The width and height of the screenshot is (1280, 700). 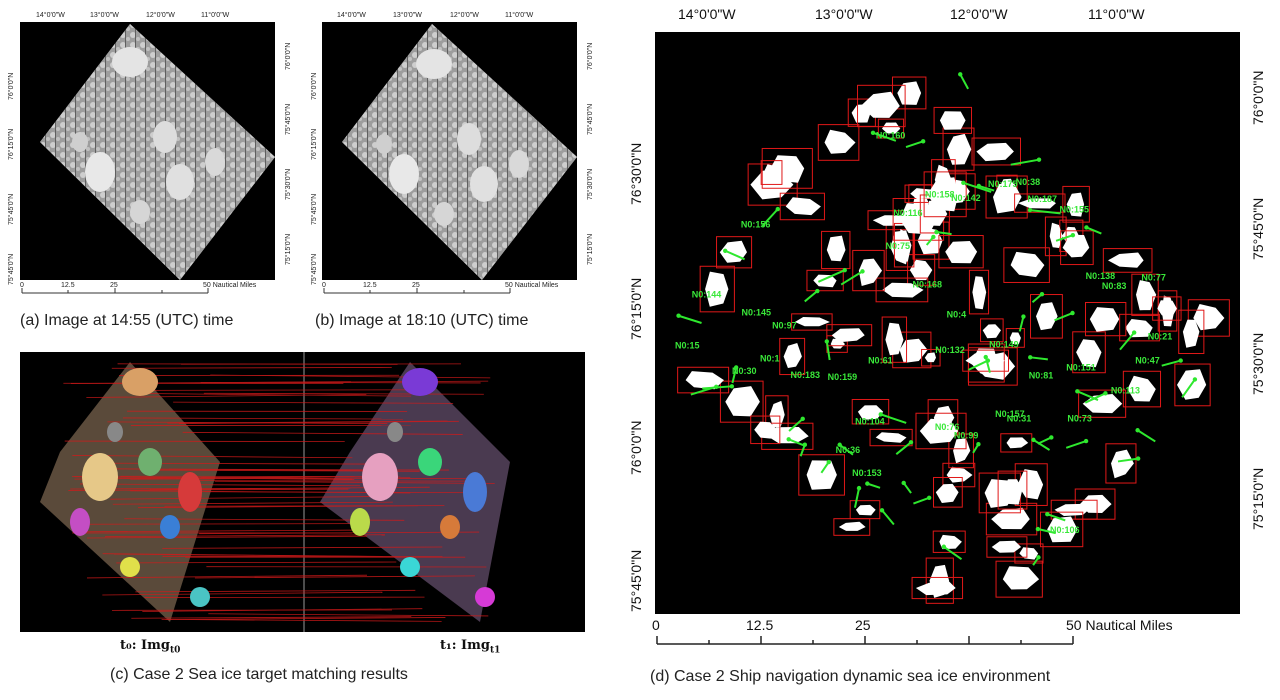 I want to click on floe-label: N0:83, so click(x=1114, y=286).